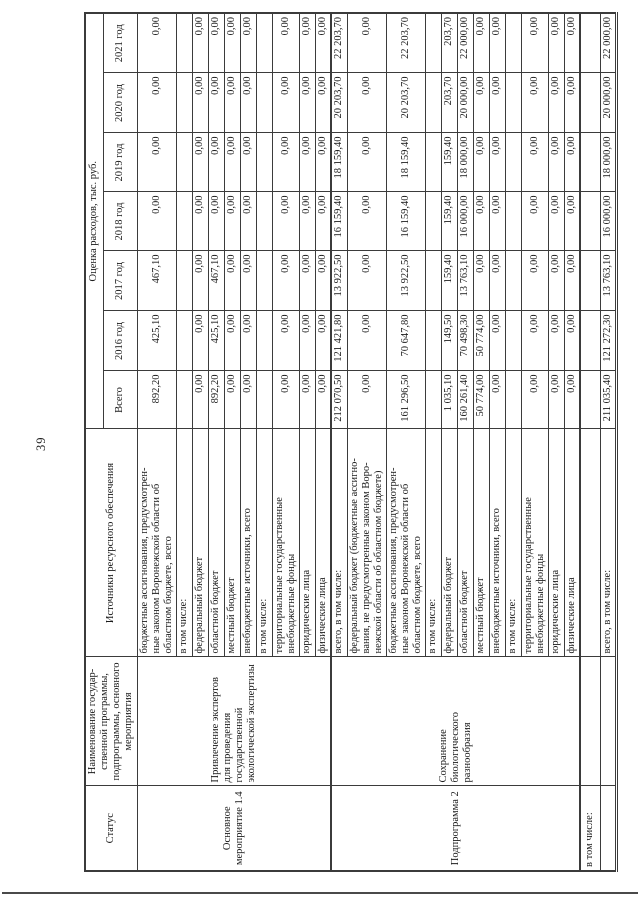 This screenshot has height=903, width=640. What do you see at coordinates (449, 103) in the screenshot?
I see `value-cell: 203,70` at bounding box center [449, 103].